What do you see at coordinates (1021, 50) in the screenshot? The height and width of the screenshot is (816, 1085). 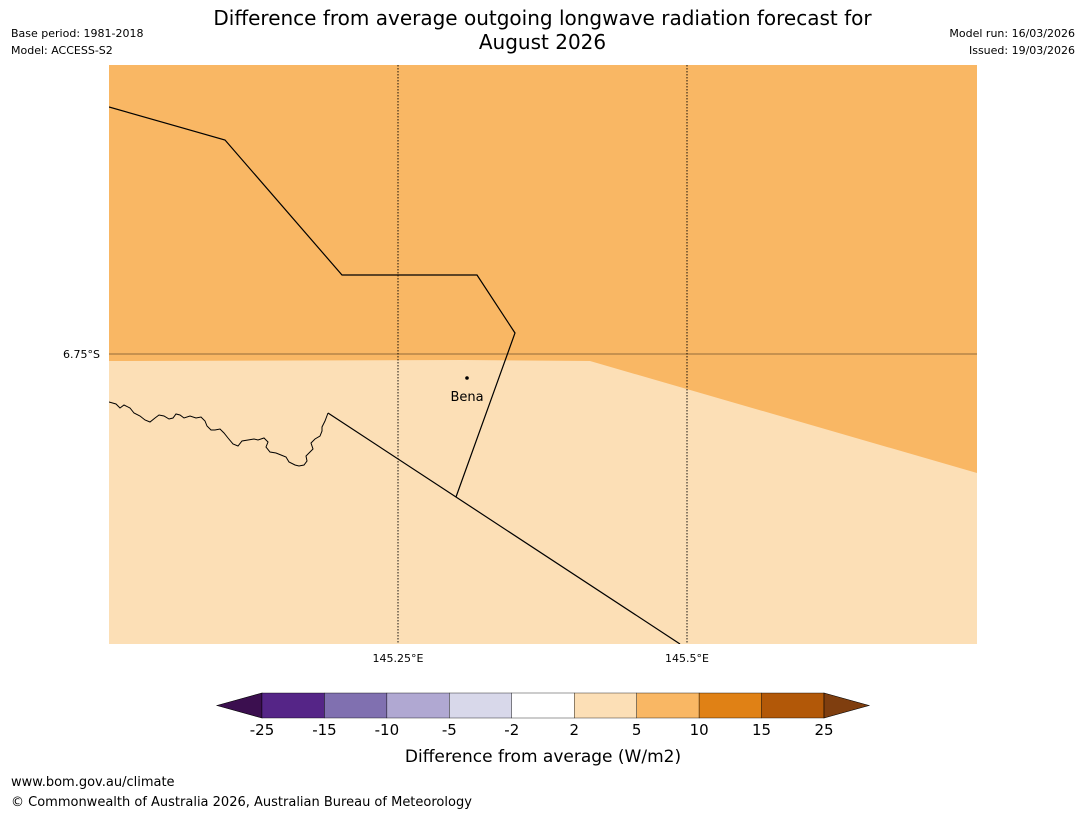 I see `issued-text: Issued: 19/03/2026` at bounding box center [1021, 50].